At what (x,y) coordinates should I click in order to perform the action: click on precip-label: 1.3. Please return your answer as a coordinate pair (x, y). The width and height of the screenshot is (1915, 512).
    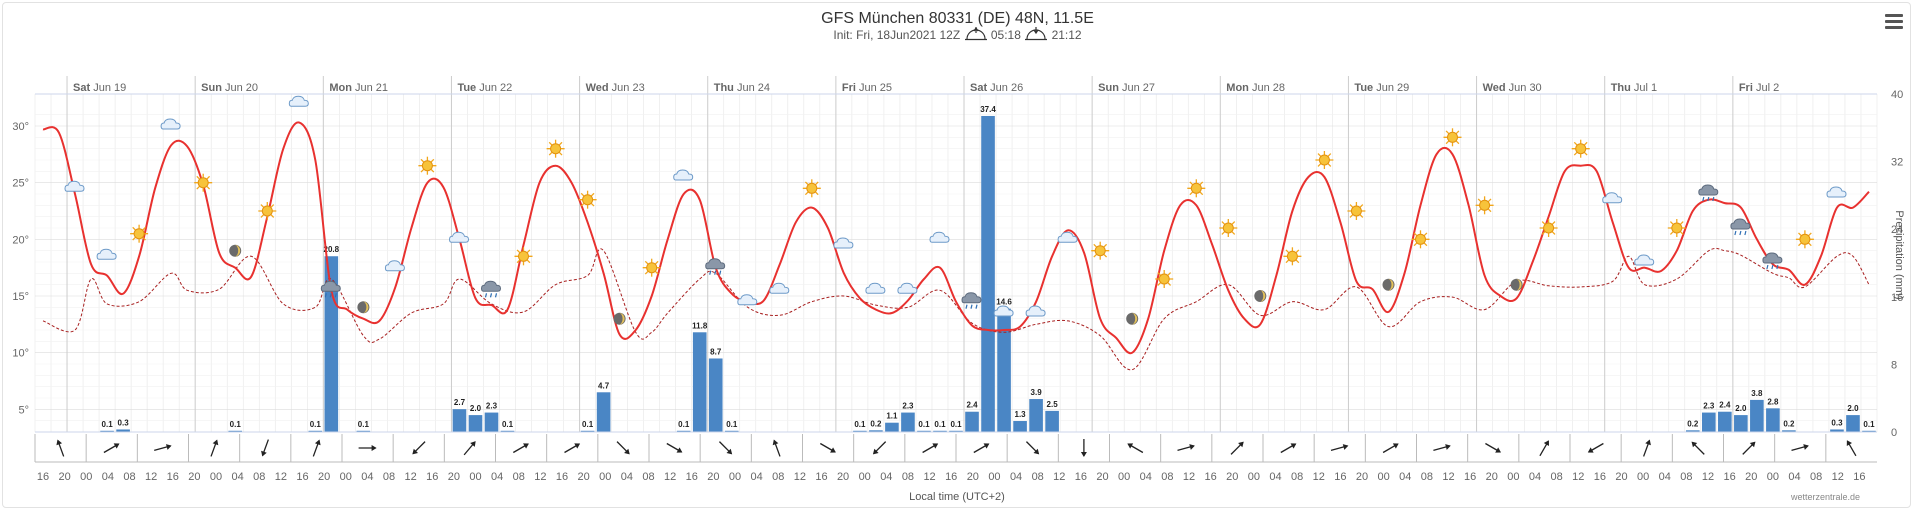
    Looking at the image, I should click on (1021, 414).